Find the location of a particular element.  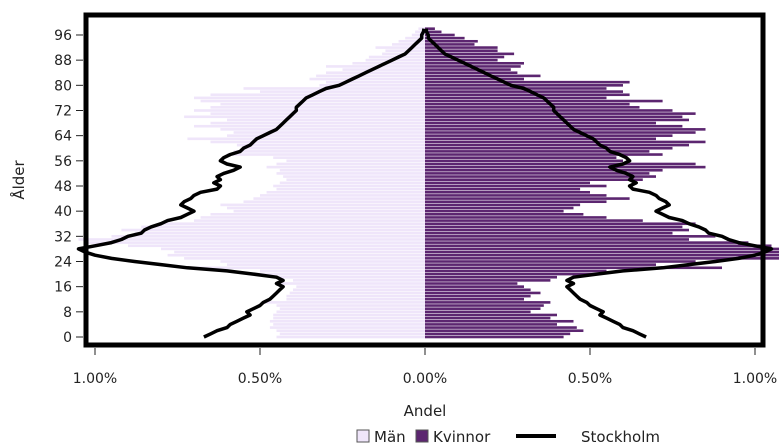

y-tick-label-8: 8 is located at coordinates (67, 313).